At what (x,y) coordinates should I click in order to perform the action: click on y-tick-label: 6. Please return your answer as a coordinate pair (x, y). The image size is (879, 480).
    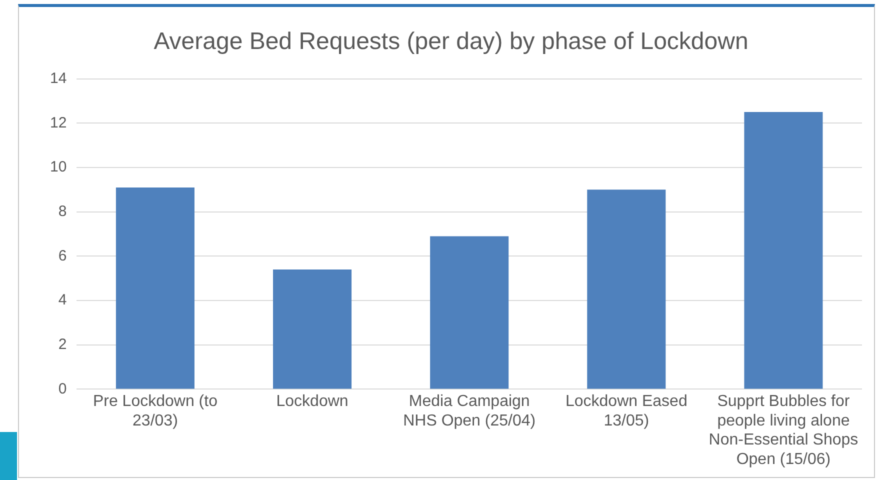
    Looking at the image, I should click on (62, 255).